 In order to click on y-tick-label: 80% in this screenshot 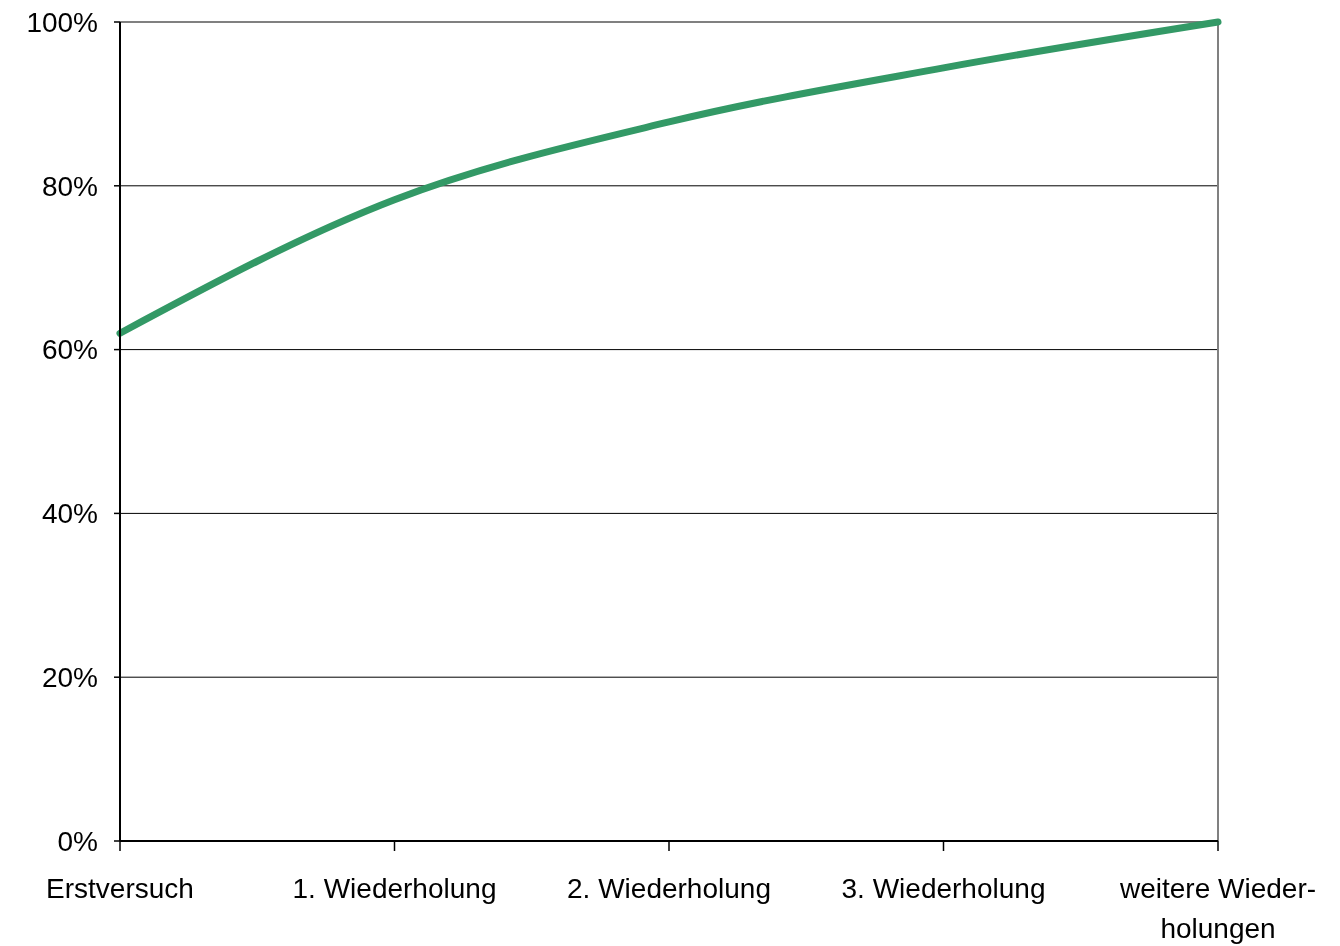, I will do `click(69, 186)`.